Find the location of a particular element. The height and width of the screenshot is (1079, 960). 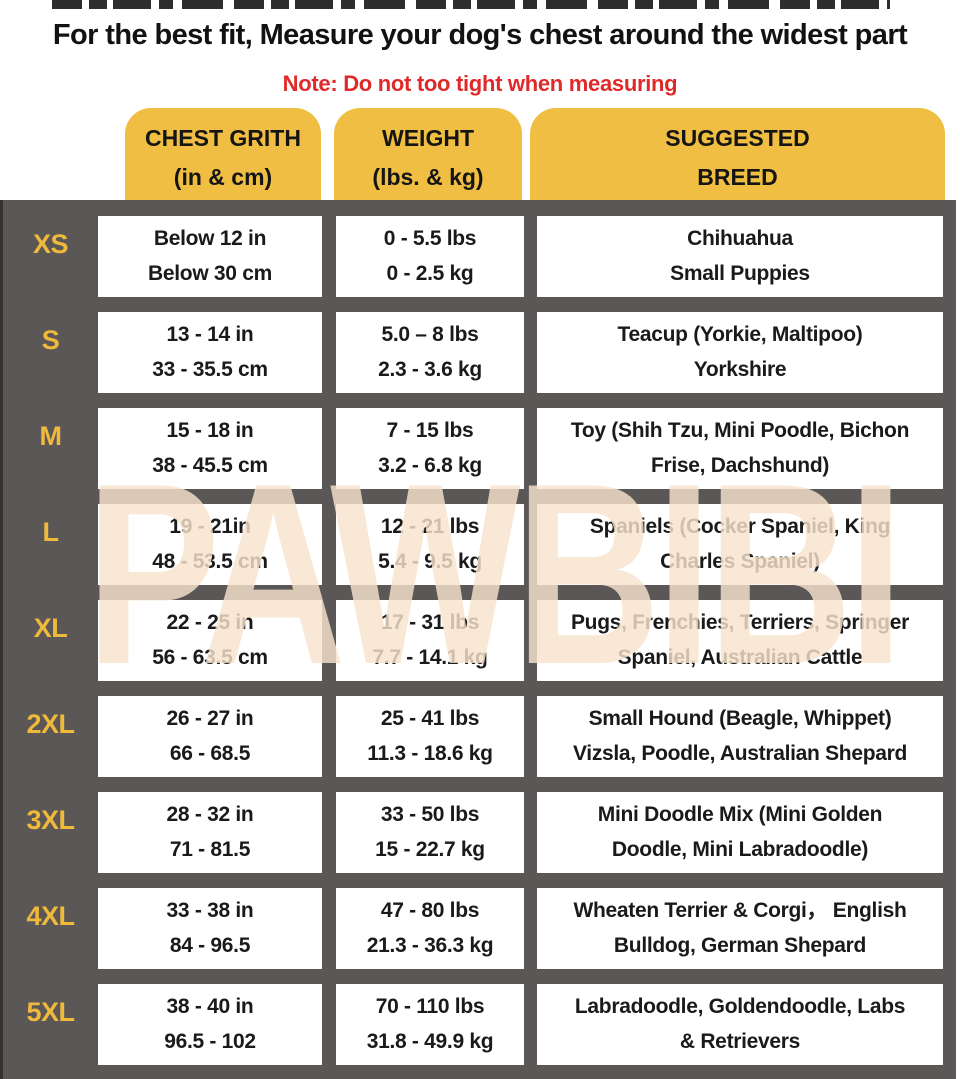

weight-lbs: 25 - 41 lbs is located at coordinates (430, 718).